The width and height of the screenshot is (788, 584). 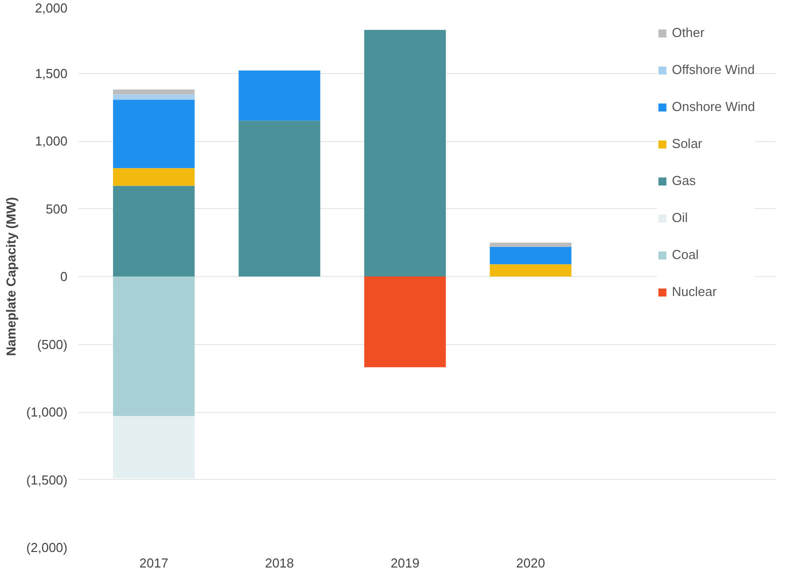 What do you see at coordinates (688, 32) in the screenshot?
I see `legend-label: Other` at bounding box center [688, 32].